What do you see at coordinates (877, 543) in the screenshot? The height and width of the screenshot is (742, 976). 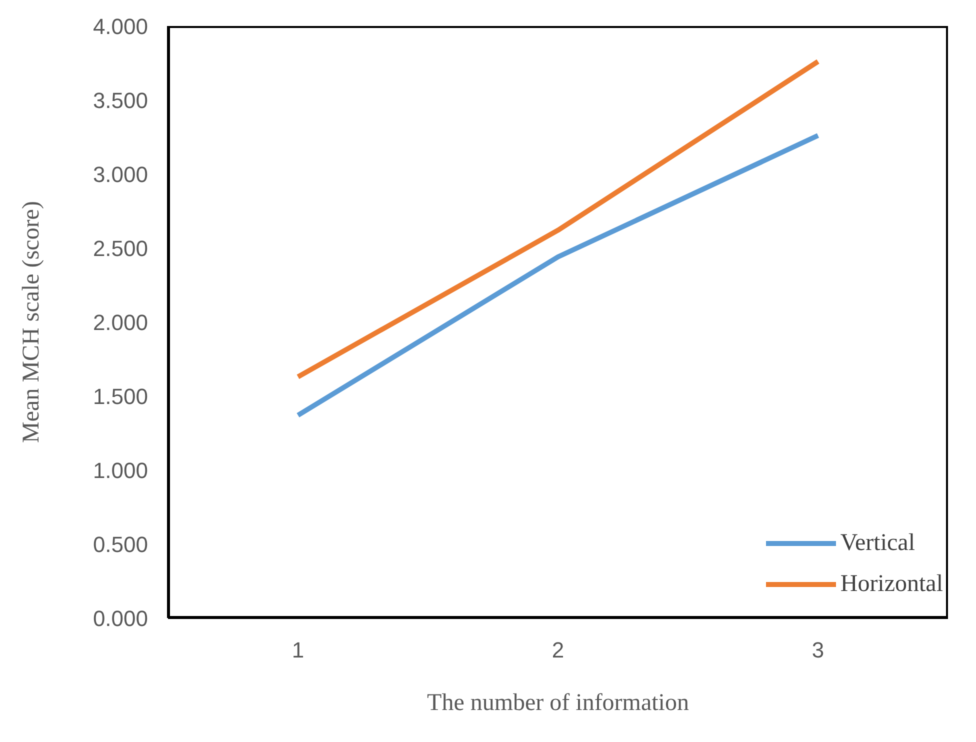 I see `legend-label: Vertical` at bounding box center [877, 543].